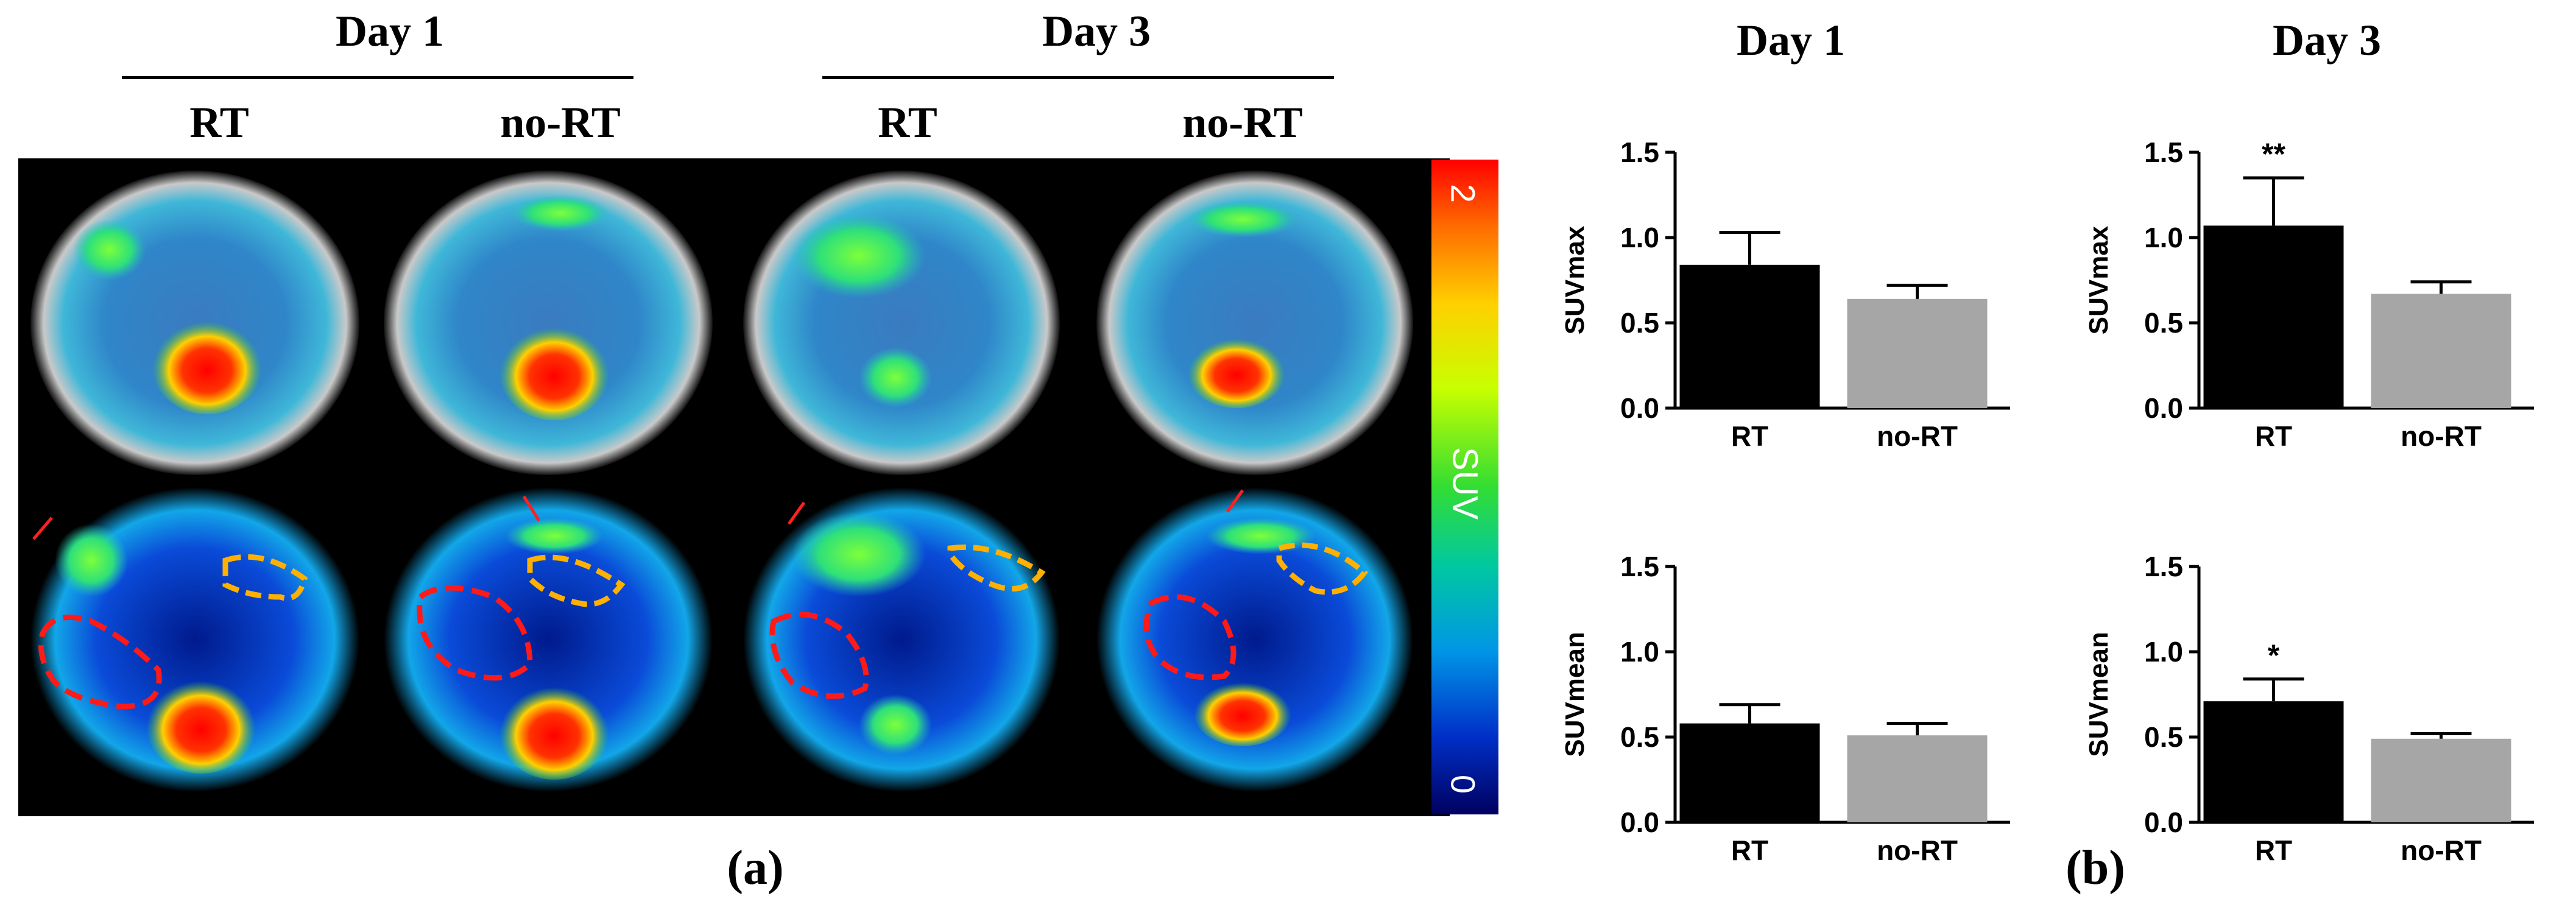 This screenshot has height=907, width=2576. I want to click on significance-annotation: **, so click(2273, 154).